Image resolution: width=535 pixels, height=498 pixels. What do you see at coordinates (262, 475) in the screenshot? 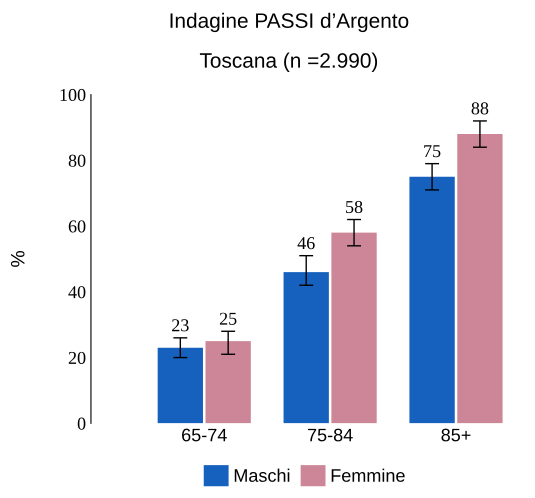
I see `legend-label: Maschi` at bounding box center [262, 475].